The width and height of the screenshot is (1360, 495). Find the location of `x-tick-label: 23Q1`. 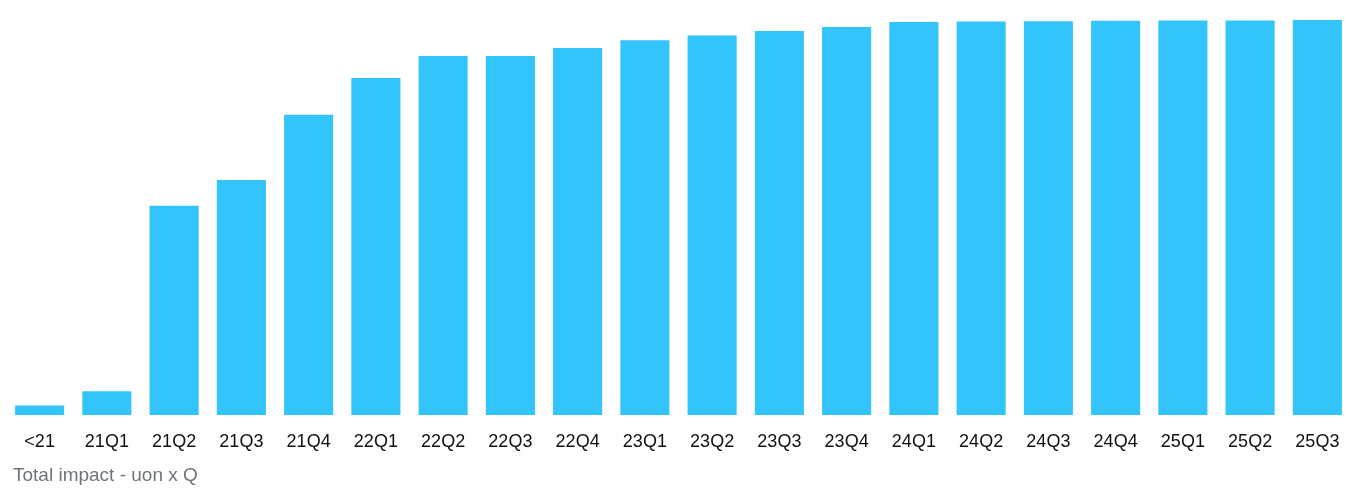

x-tick-label: 23Q1 is located at coordinates (644, 441).